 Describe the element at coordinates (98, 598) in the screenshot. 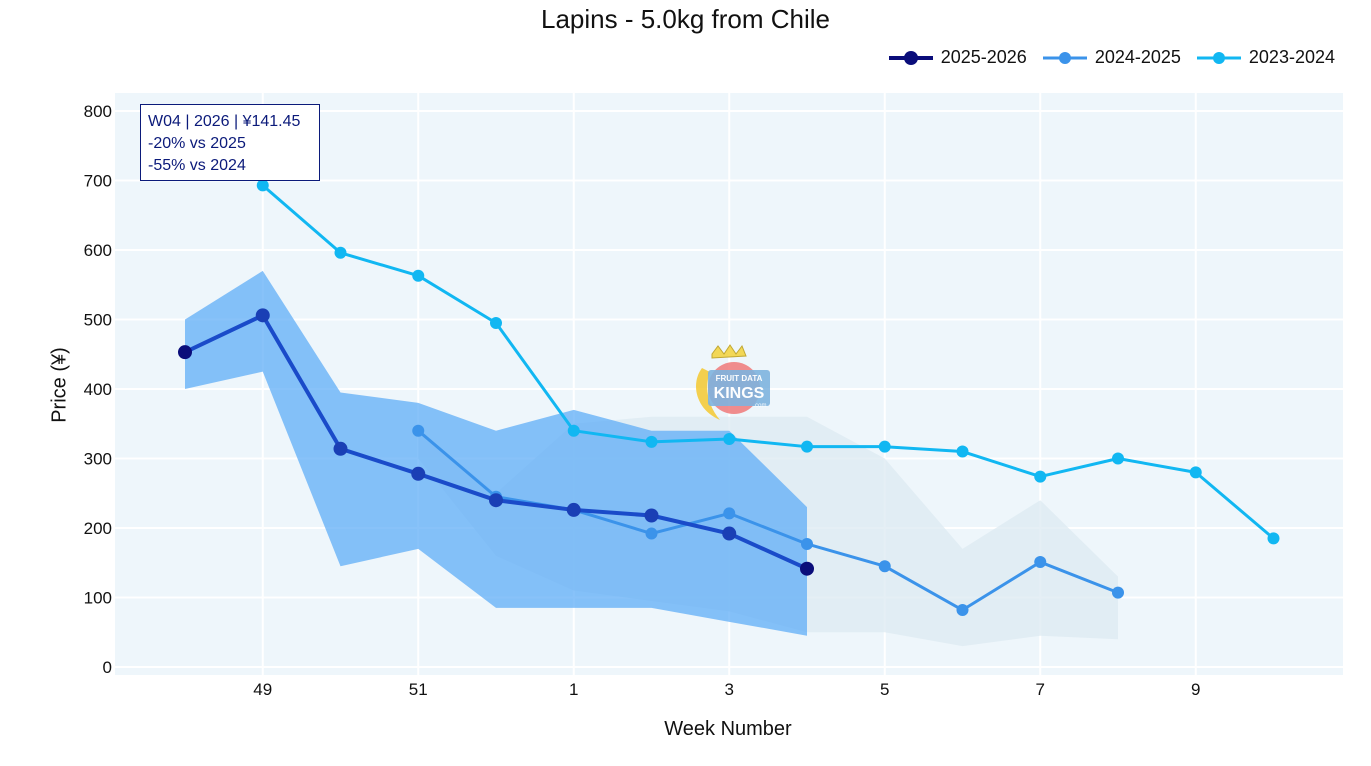

I see `y-tick-label: 100` at that location.